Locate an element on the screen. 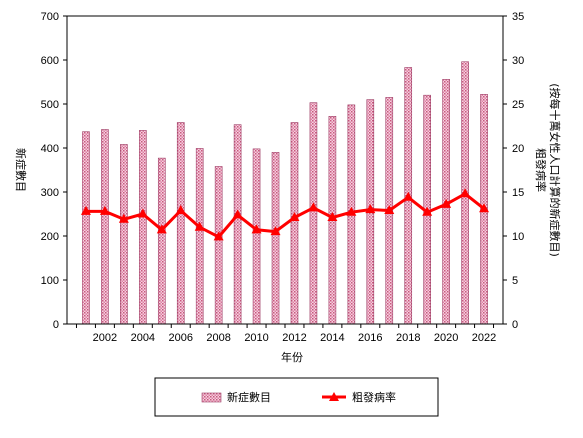  x-tick-label: 2006 is located at coordinates (180, 338).